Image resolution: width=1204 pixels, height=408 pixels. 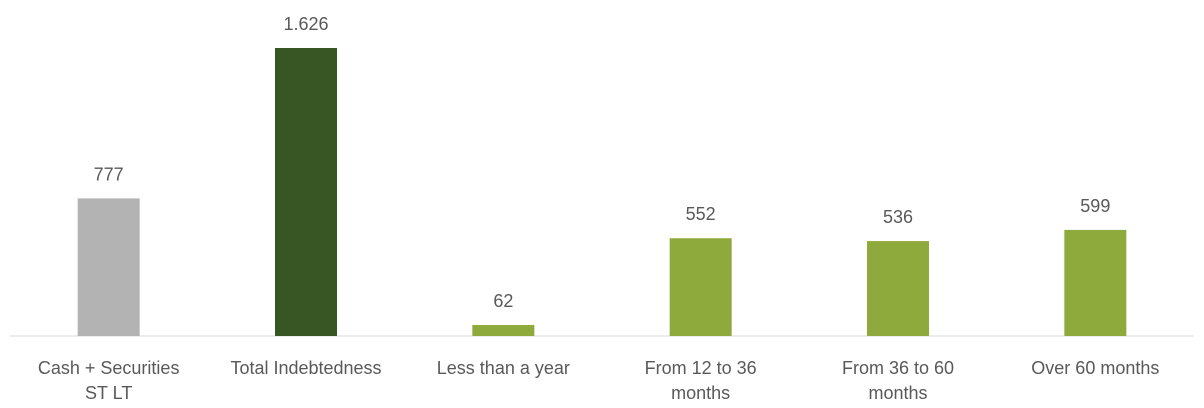 What do you see at coordinates (701, 380) in the screenshot?
I see `category-label-3: From 12 to 36 months` at bounding box center [701, 380].